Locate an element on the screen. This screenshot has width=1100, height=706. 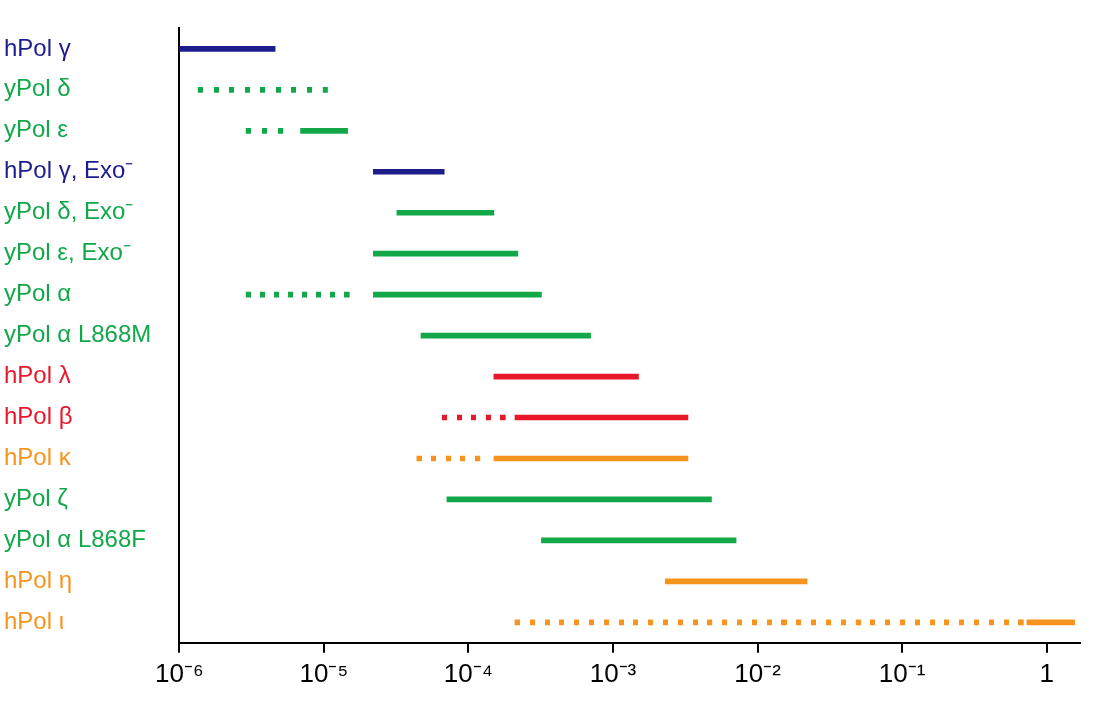
x-tick-label: 10⁻¹ is located at coordinates (902, 672).